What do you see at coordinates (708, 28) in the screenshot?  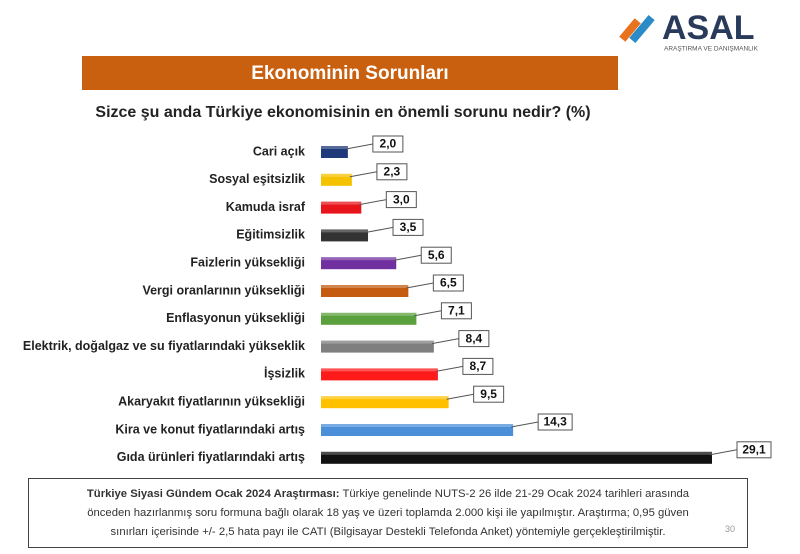 I see `logo-name: ASAL` at bounding box center [708, 28].